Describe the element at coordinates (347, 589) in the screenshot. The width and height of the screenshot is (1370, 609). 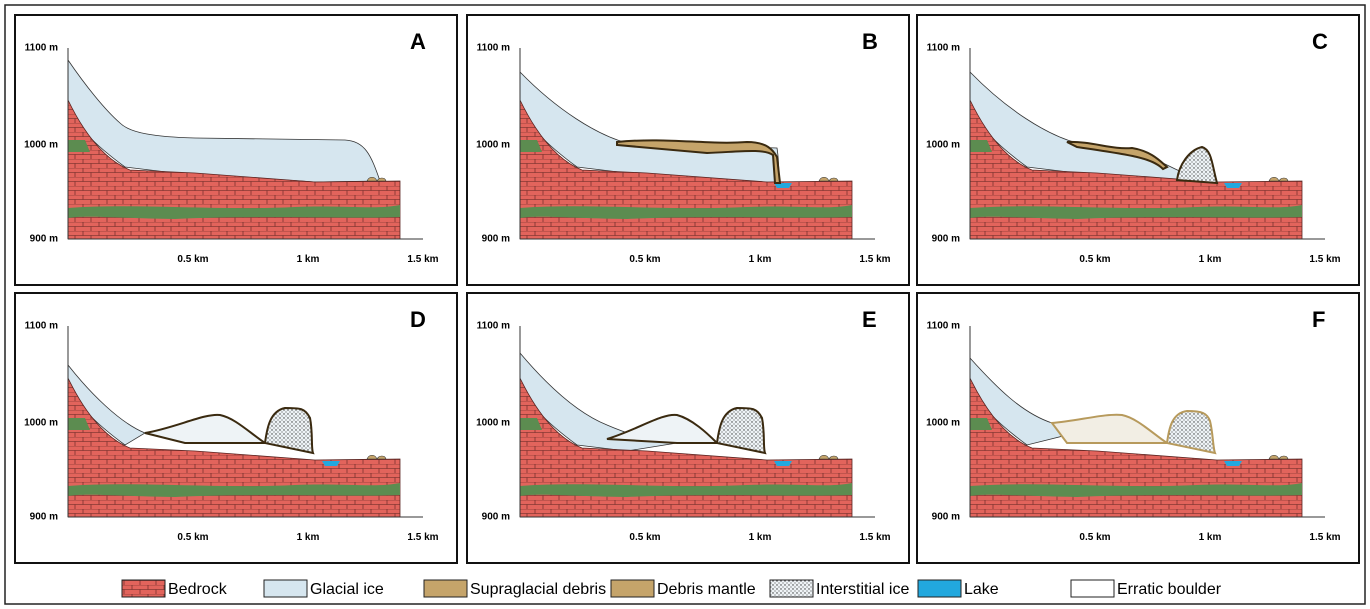
I see `legend-label: Glacial ice` at that location.